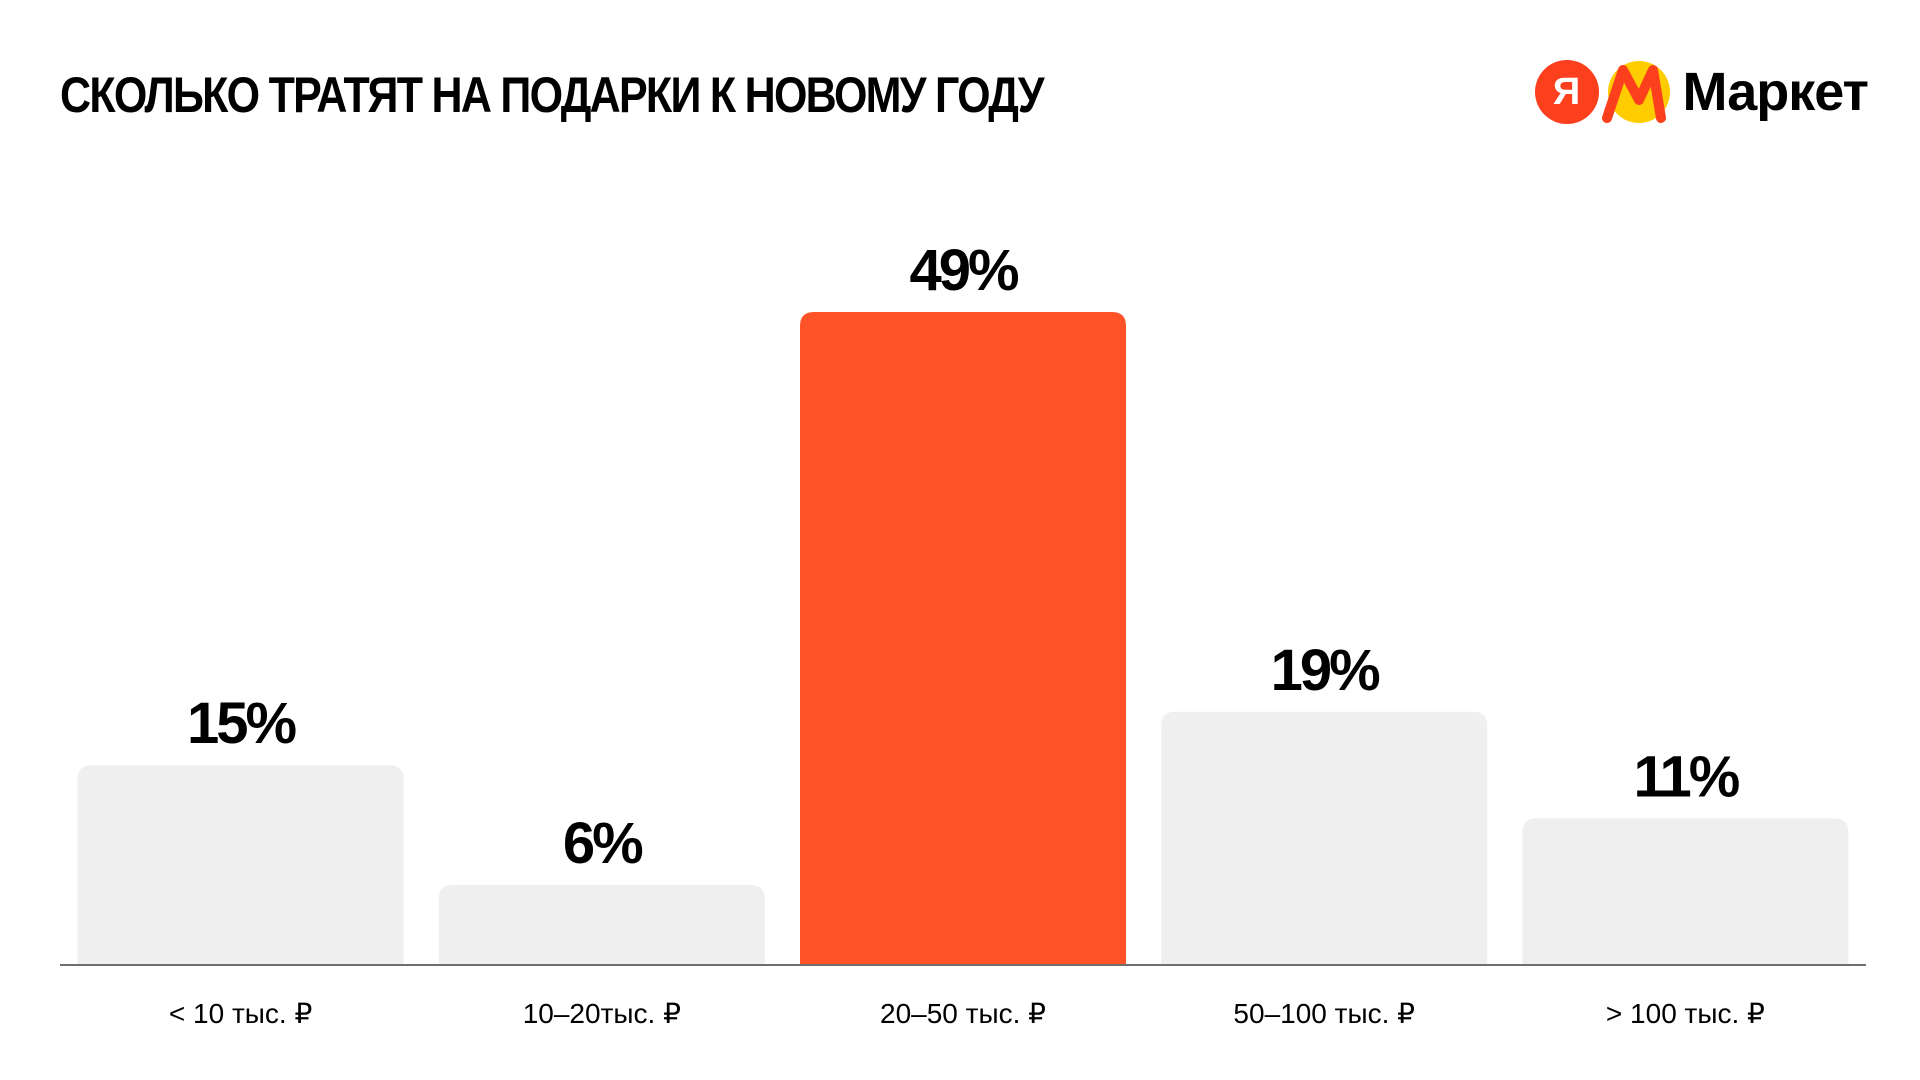  Describe the element at coordinates (602, 1013) in the screenshot. I see `category-label-2: 10–20тыс. ₽` at that location.